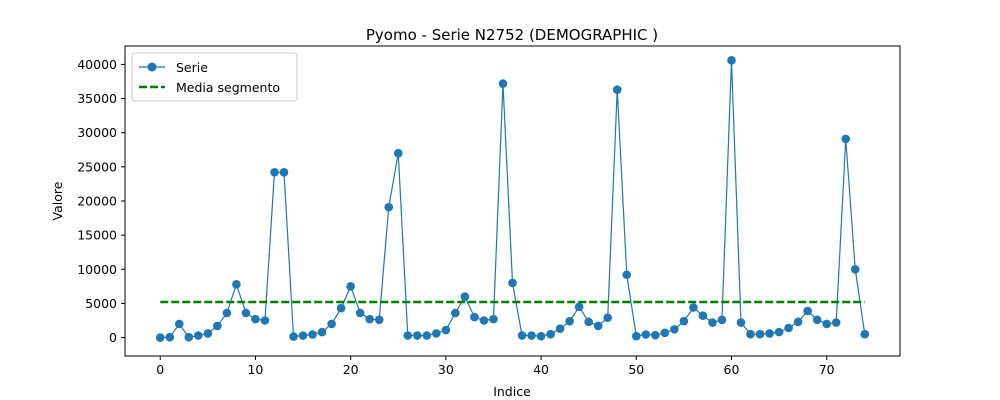 This screenshot has height=400, width=1000. Describe the element at coordinates (512, 35) in the screenshot. I see `chart-title: Pyomo - Serie N2752 (DEMOGRAPHIC )` at that location.